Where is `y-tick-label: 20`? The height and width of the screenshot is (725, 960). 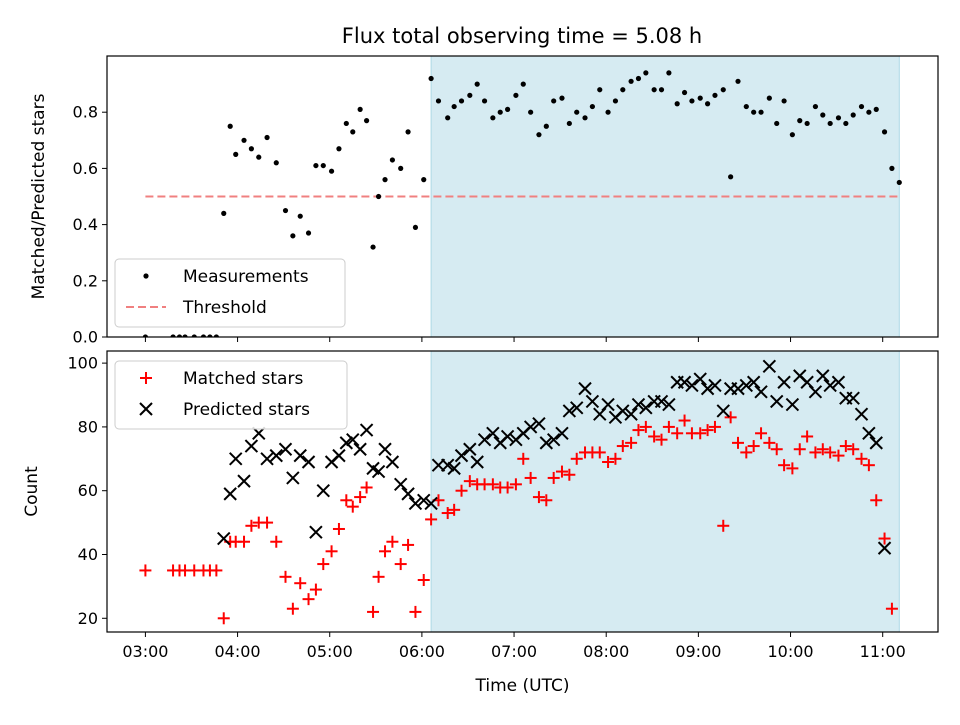
y-tick-label: 20 is located at coordinates (88, 618).